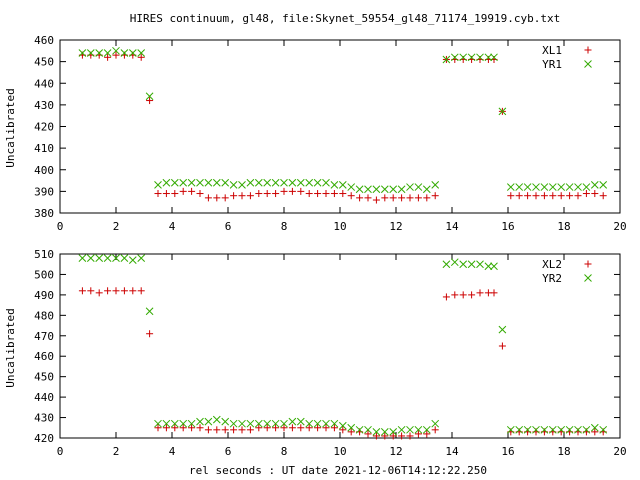 The height and width of the screenshot is (480, 640). I want to click on x-tick-label: 8, so click(284, 226).